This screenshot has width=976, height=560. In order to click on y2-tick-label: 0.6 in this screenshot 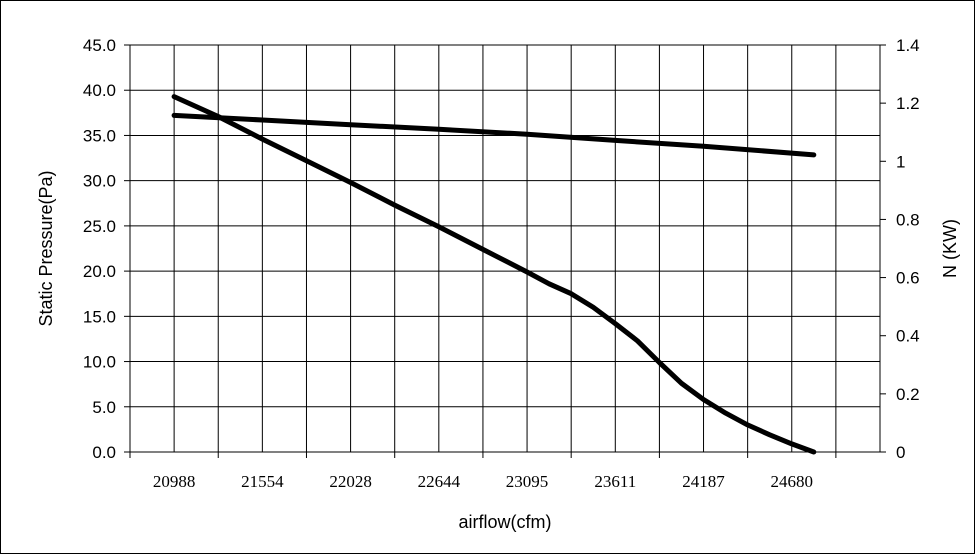, I will do `click(908, 278)`.